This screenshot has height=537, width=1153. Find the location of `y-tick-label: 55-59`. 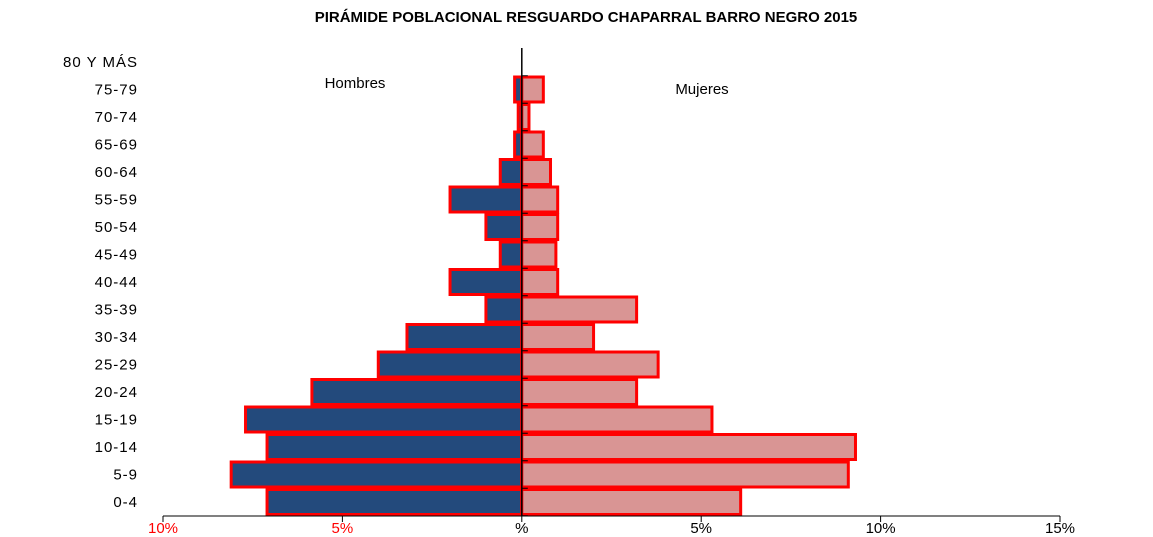

y-tick-label: 55-59 is located at coordinates (116, 199).